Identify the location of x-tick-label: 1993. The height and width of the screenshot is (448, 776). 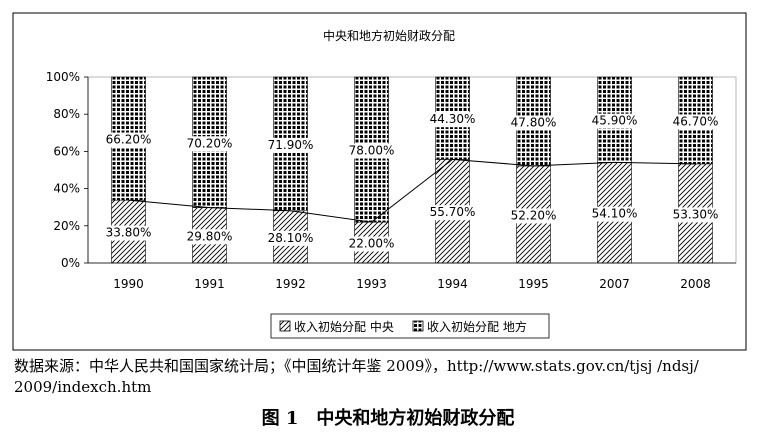
(371, 284).